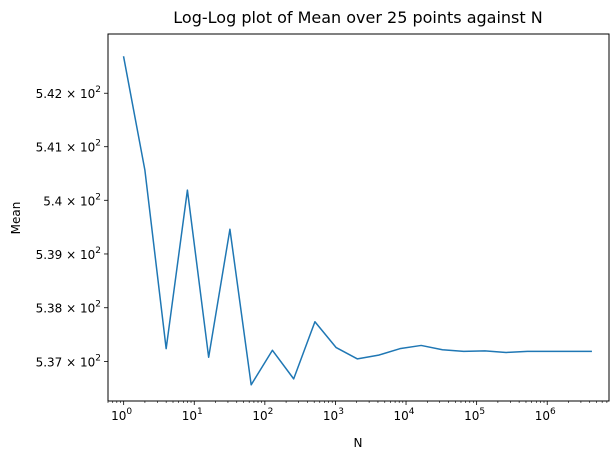  What do you see at coordinates (68, 308) in the screenshot?
I see `y-tick-label: 5.38 × 102` at bounding box center [68, 308].